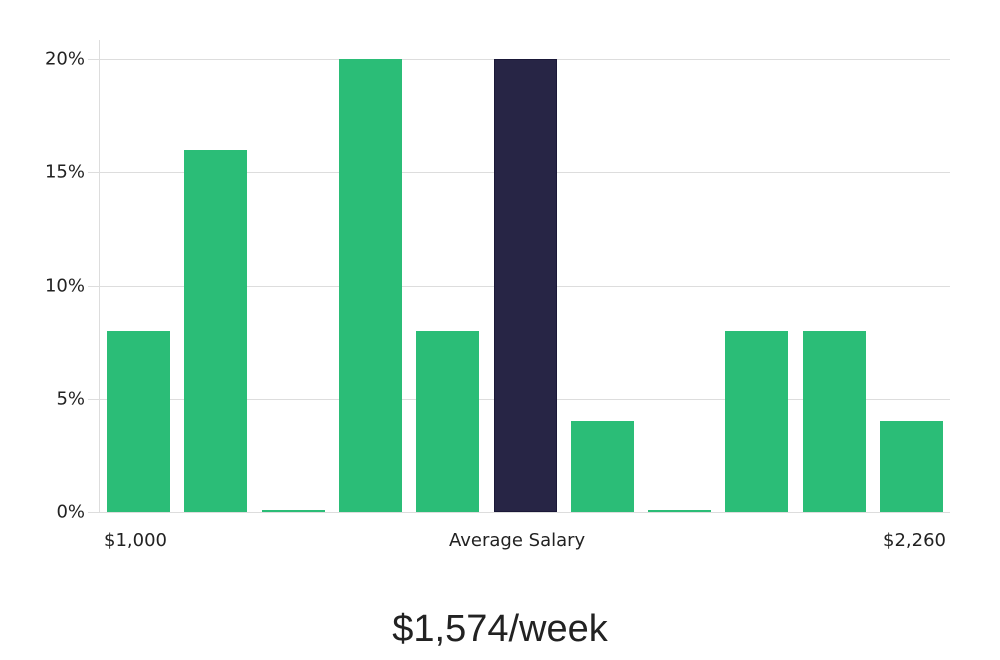 This screenshot has height=660, width=1000. What do you see at coordinates (99, 276) in the screenshot?
I see `y-axis-line` at bounding box center [99, 276].